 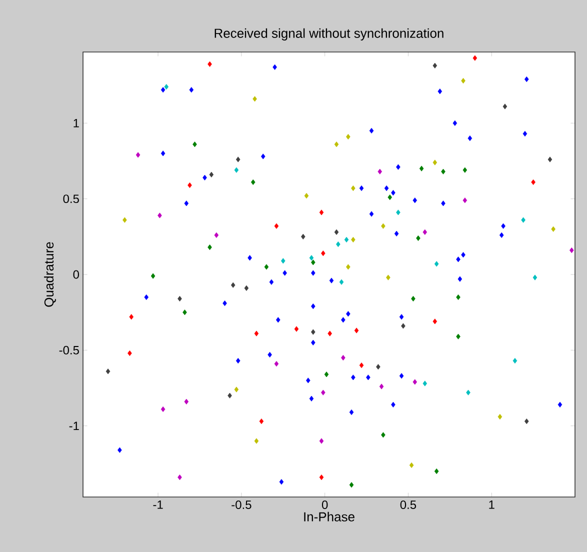 What do you see at coordinates (408, 505) in the screenshot?
I see `x-tick-label: 0.5` at bounding box center [408, 505].